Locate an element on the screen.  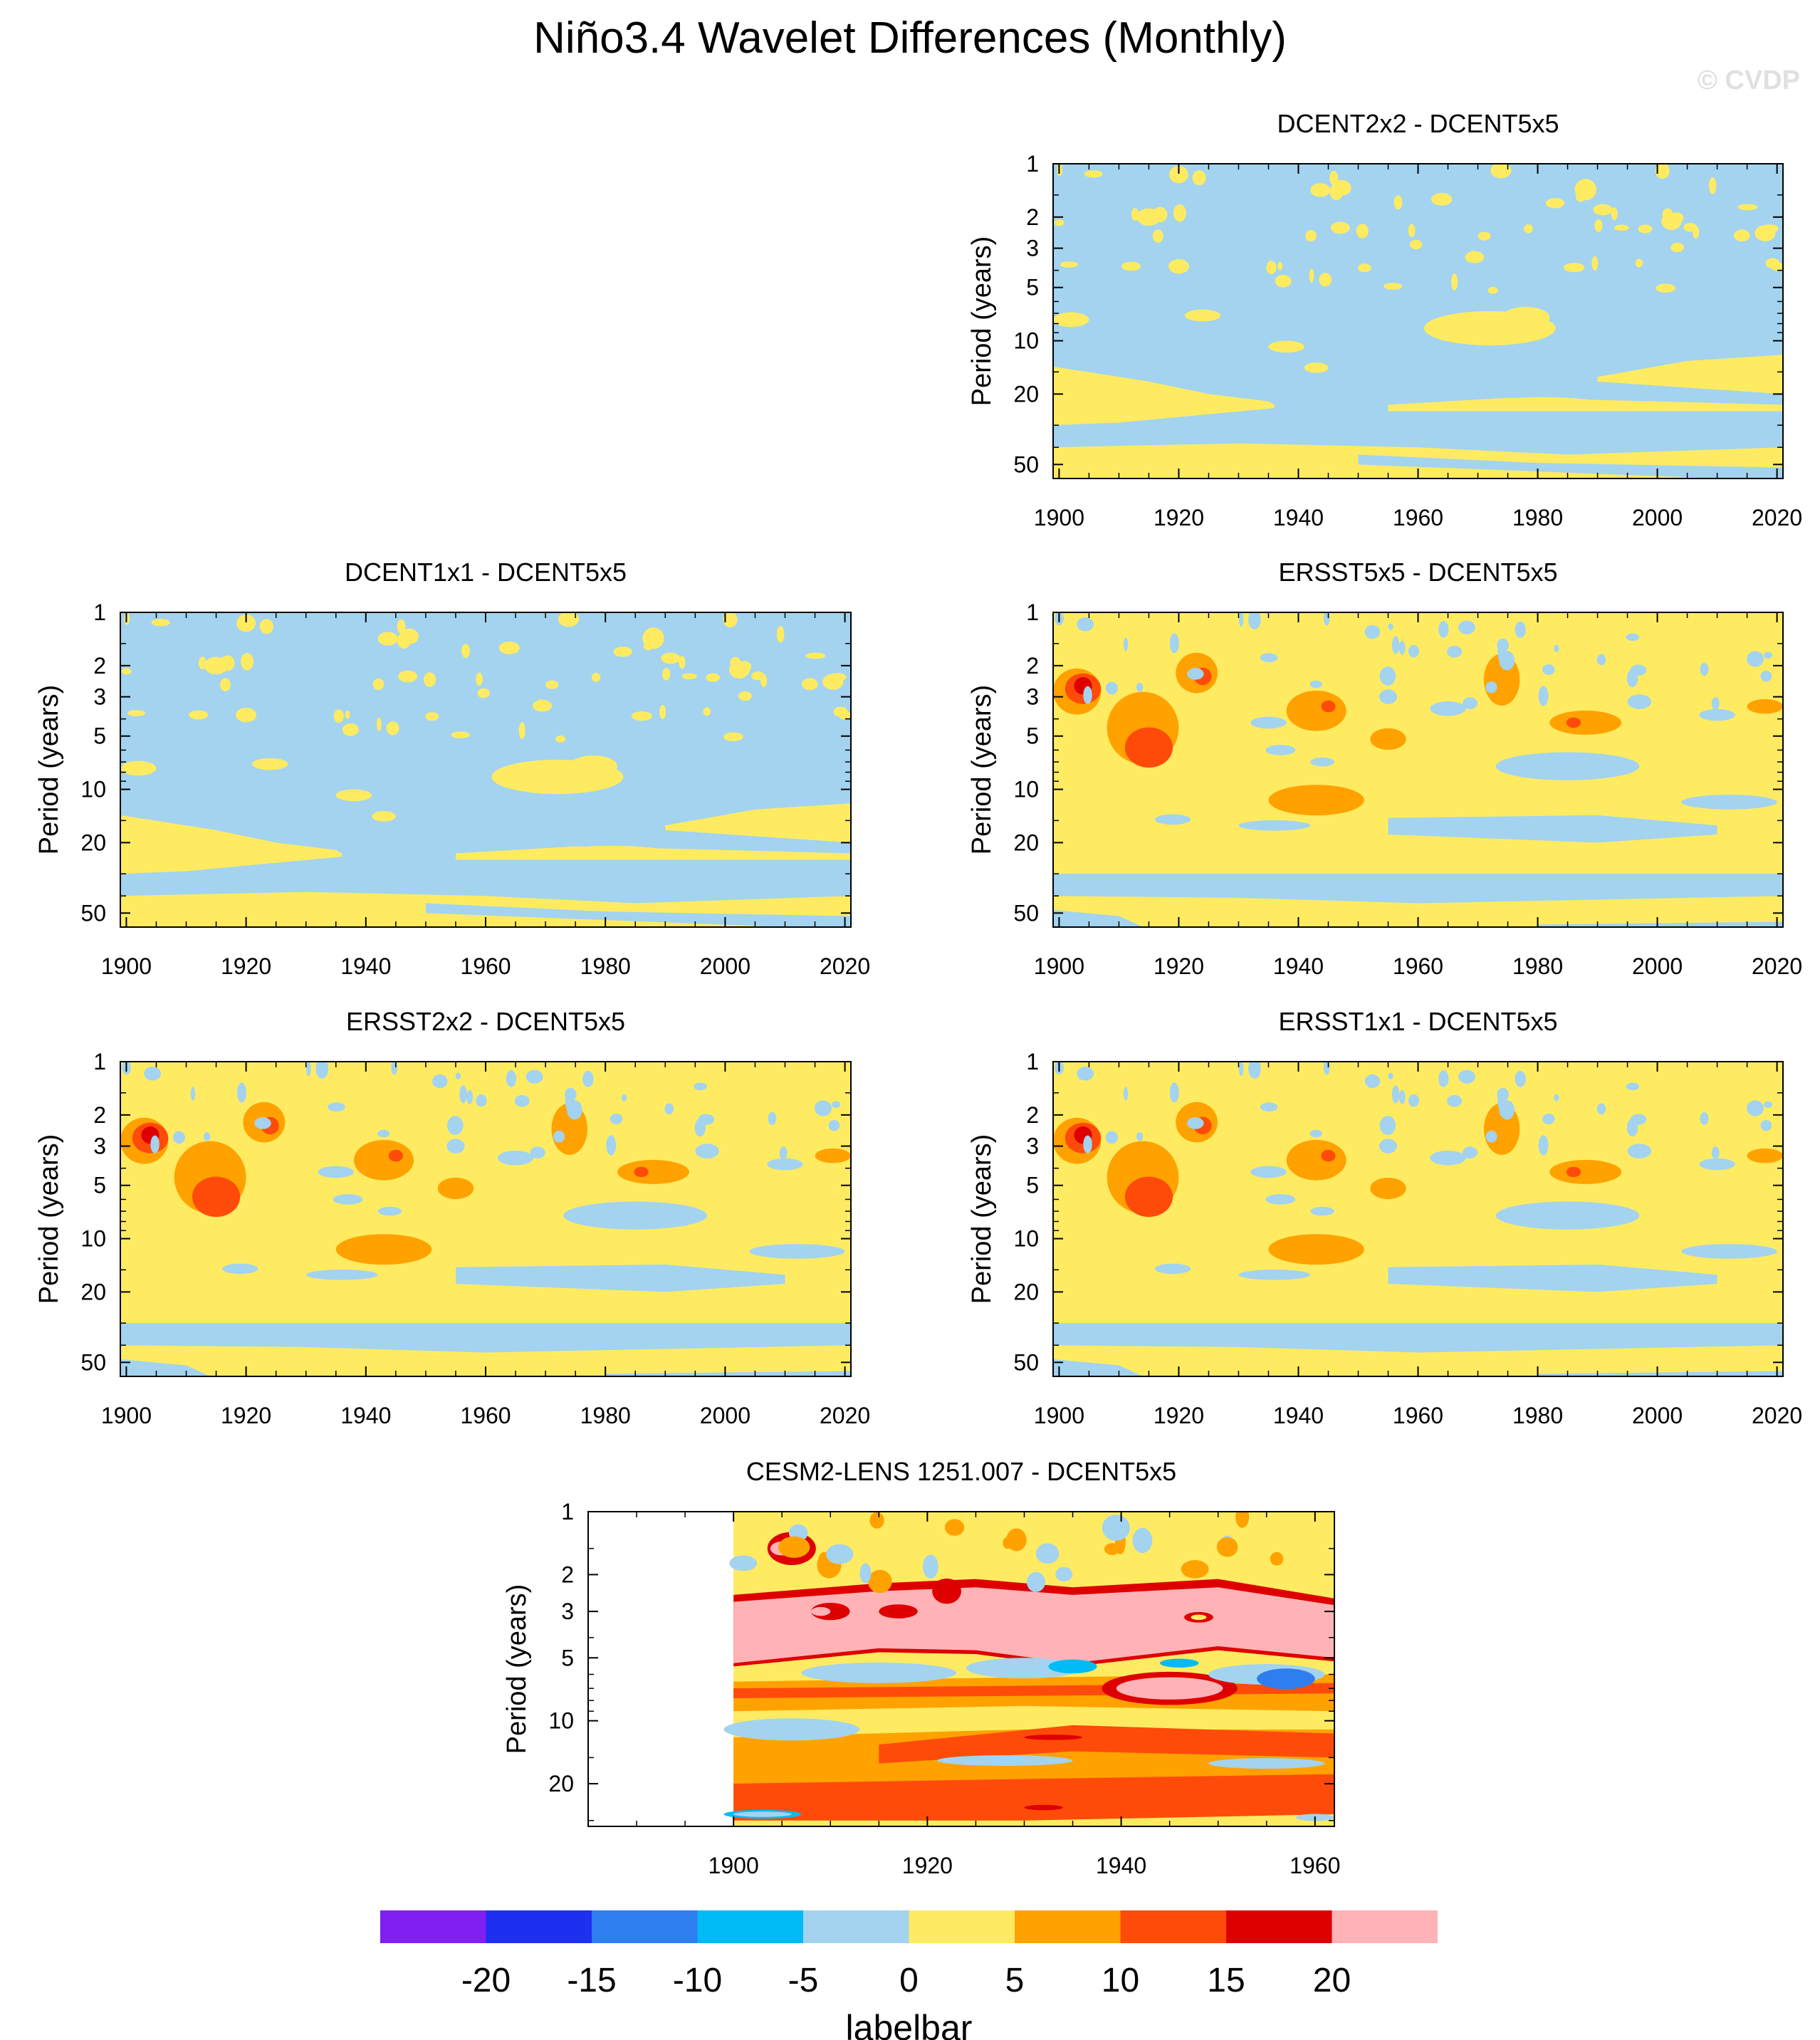
labelbar-title: labelbar is located at coordinates (909, 2024).